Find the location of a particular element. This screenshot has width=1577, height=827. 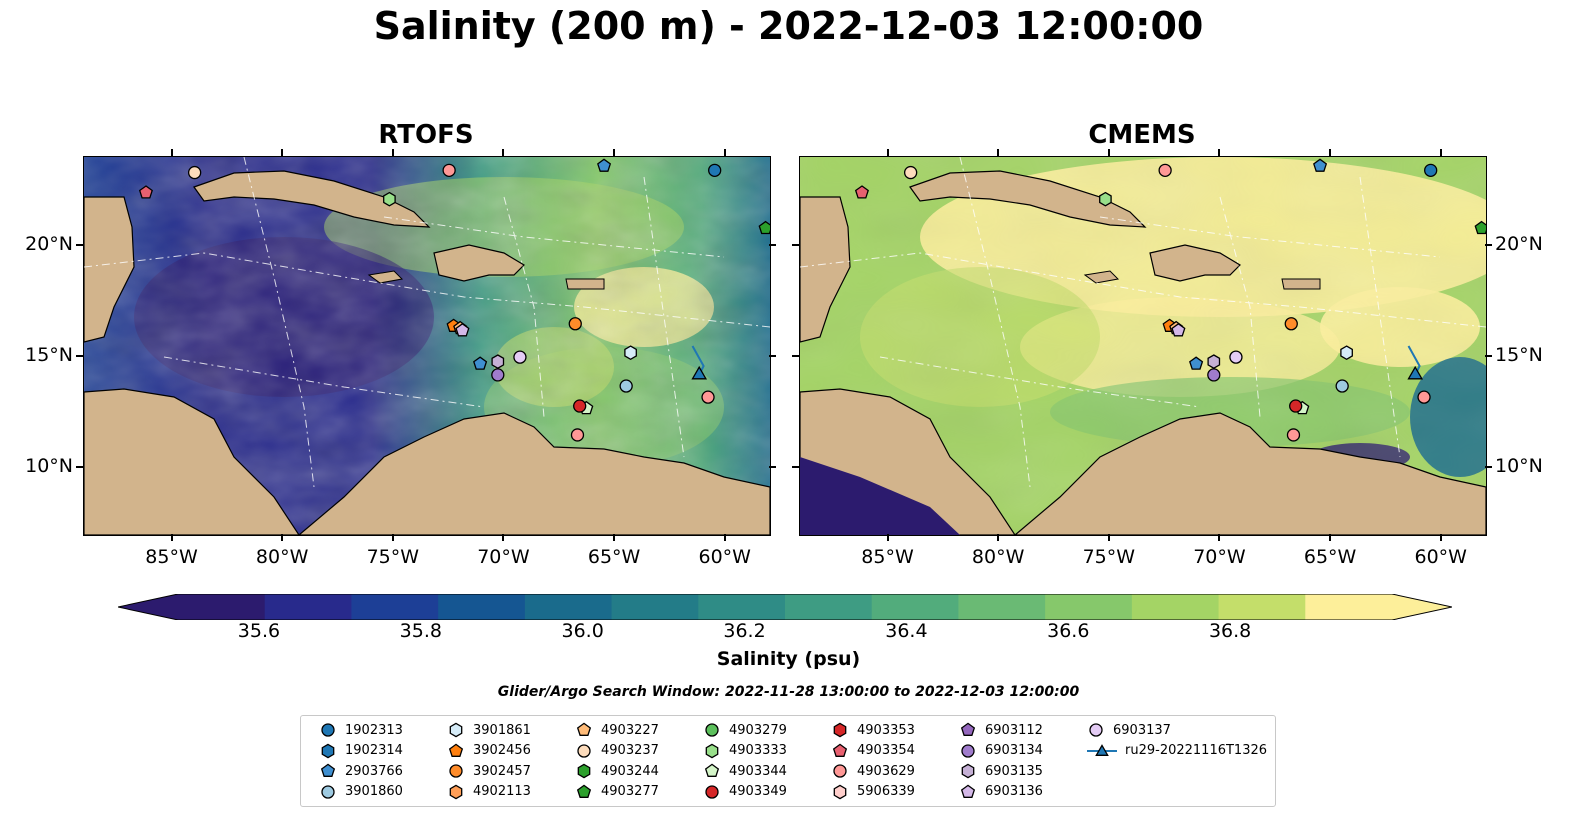

legend-label: 3902456 is located at coordinates (502, 750).